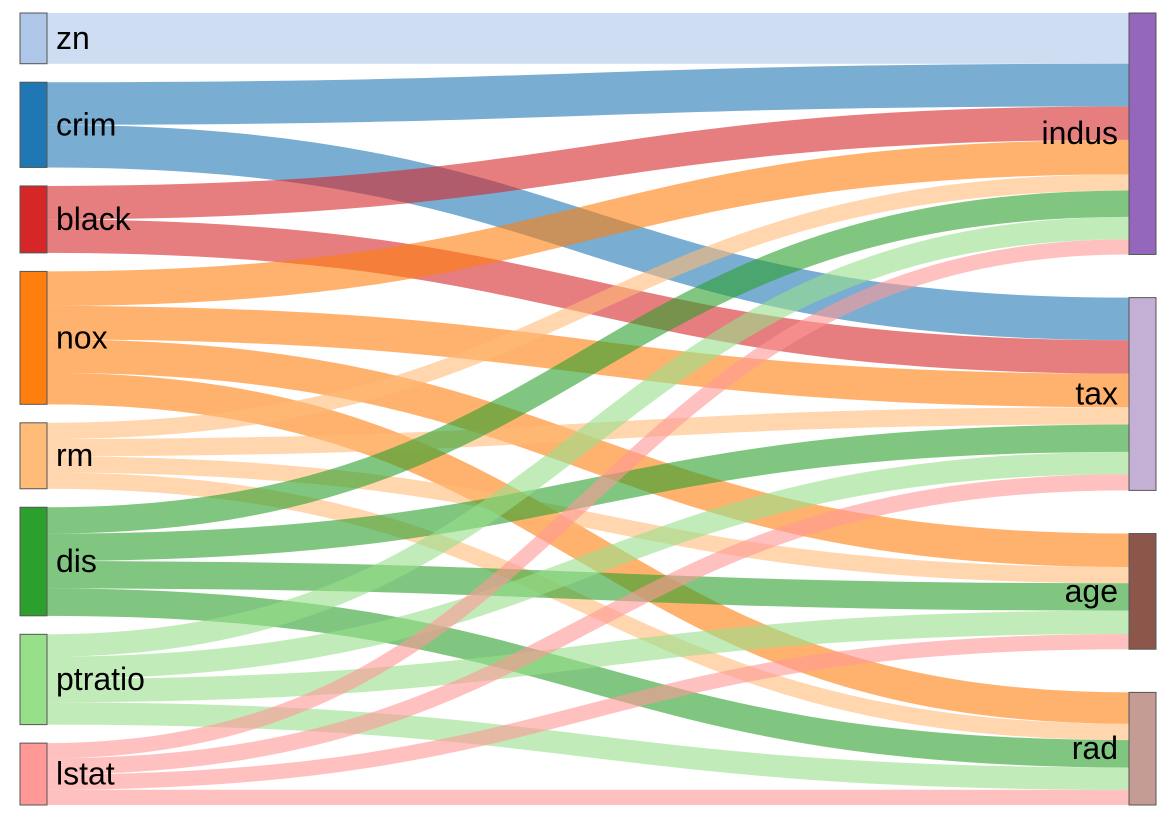 The height and width of the screenshot is (826, 1174). Describe the element at coordinates (1080, 133) in the screenshot. I see `node-label-indus: indus` at that location.